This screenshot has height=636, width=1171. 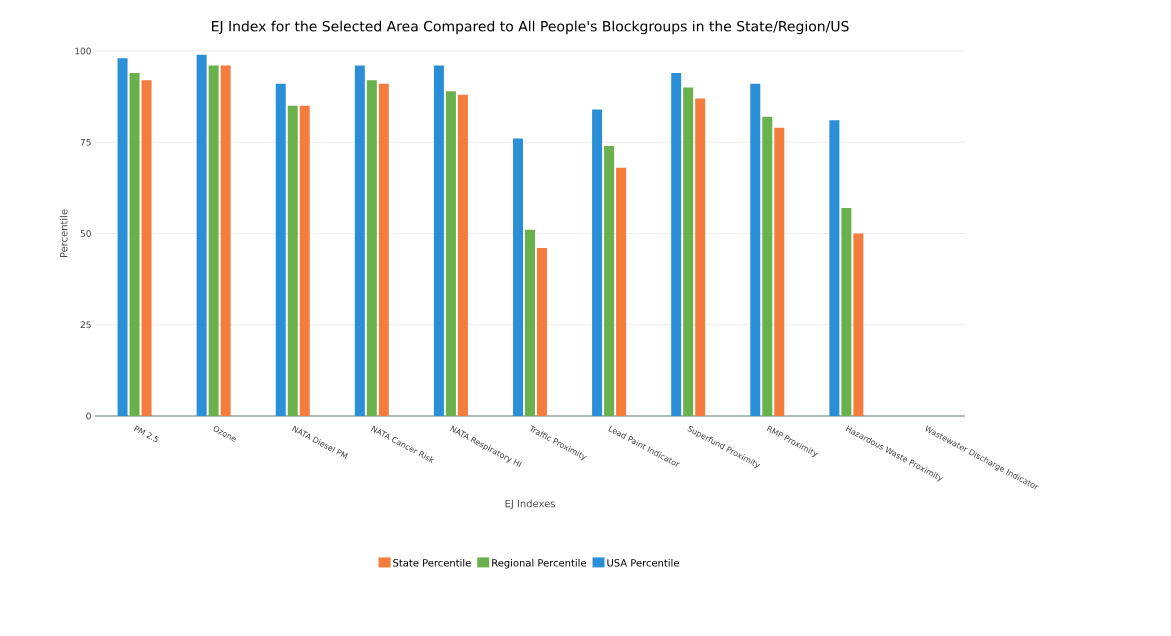 I want to click on y-tick-label: 100, so click(x=83, y=51).